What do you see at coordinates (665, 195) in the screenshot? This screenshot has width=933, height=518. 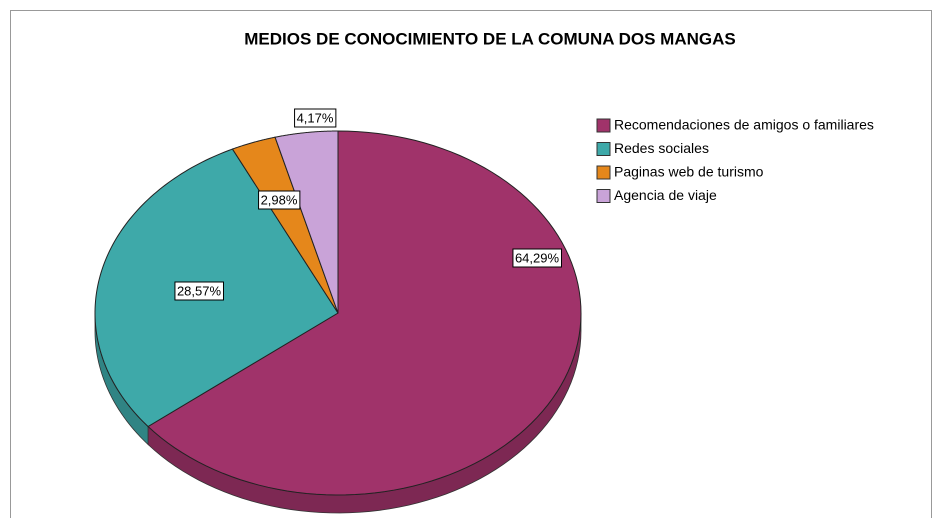 I see `legend-text: Agencia de viaje` at bounding box center [665, 195].